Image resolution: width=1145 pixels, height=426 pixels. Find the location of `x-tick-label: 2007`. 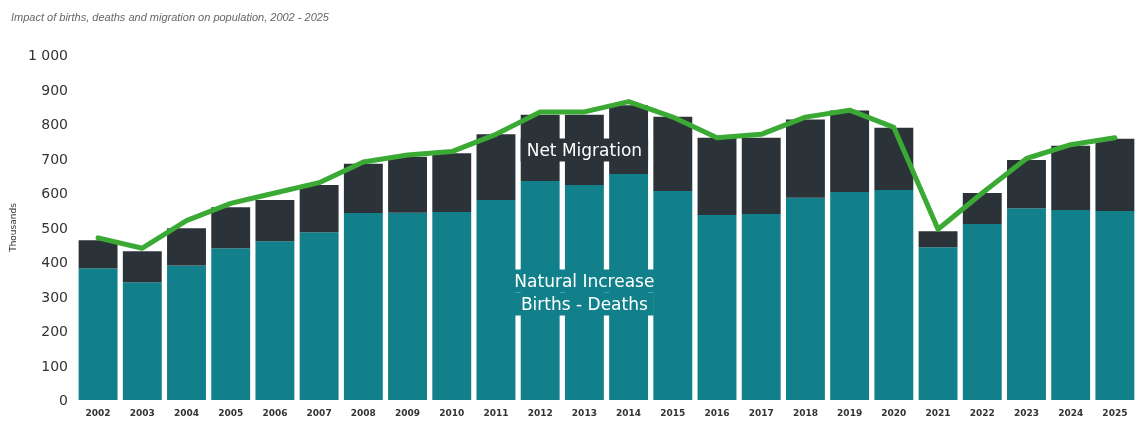

x-tick-label: 2007 is located at coordinates (319, 412).